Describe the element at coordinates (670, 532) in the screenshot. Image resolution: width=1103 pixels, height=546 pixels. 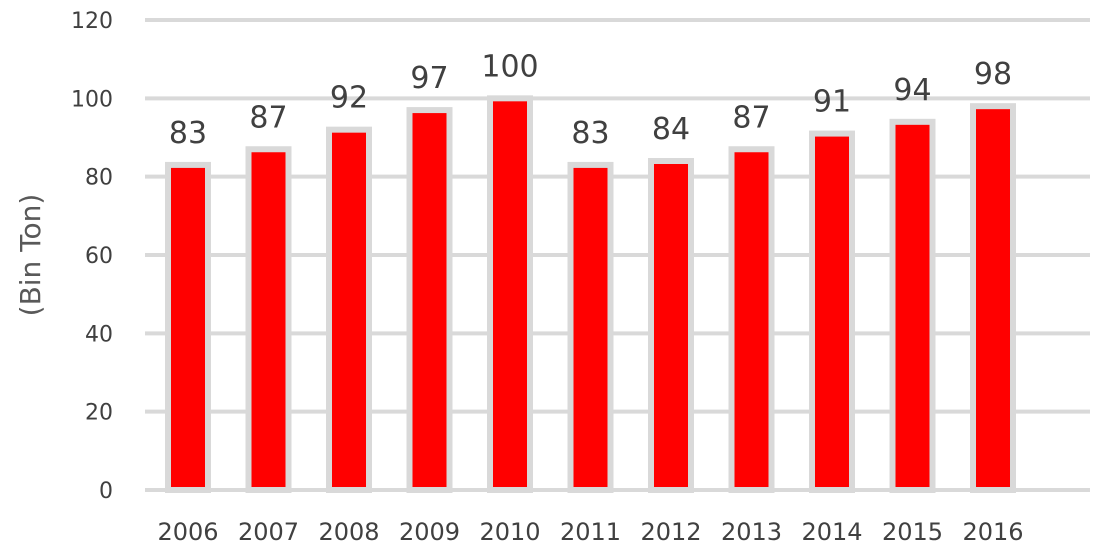
I see `x-tick-label: 2012` at that location.